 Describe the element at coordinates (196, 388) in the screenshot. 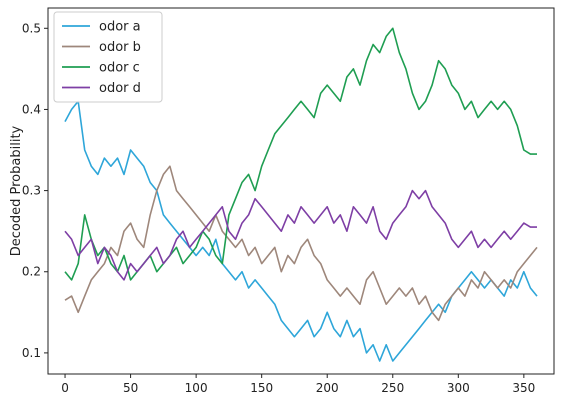

I see `x-tick-label: 100` at that location.